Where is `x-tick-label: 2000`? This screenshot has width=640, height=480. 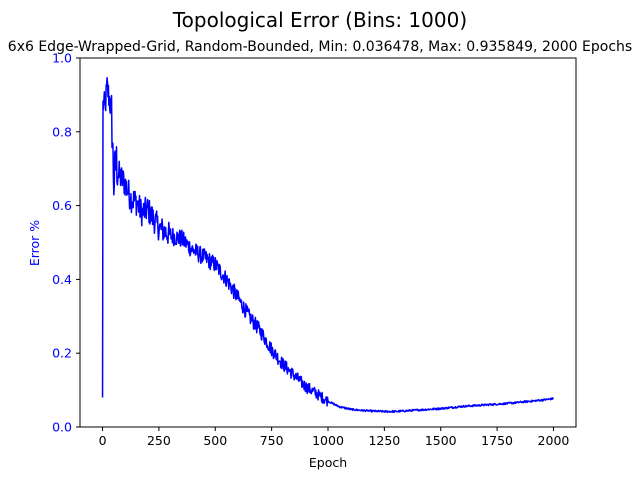
x-tick-label: 2000 is located at coordinates (554, 440).